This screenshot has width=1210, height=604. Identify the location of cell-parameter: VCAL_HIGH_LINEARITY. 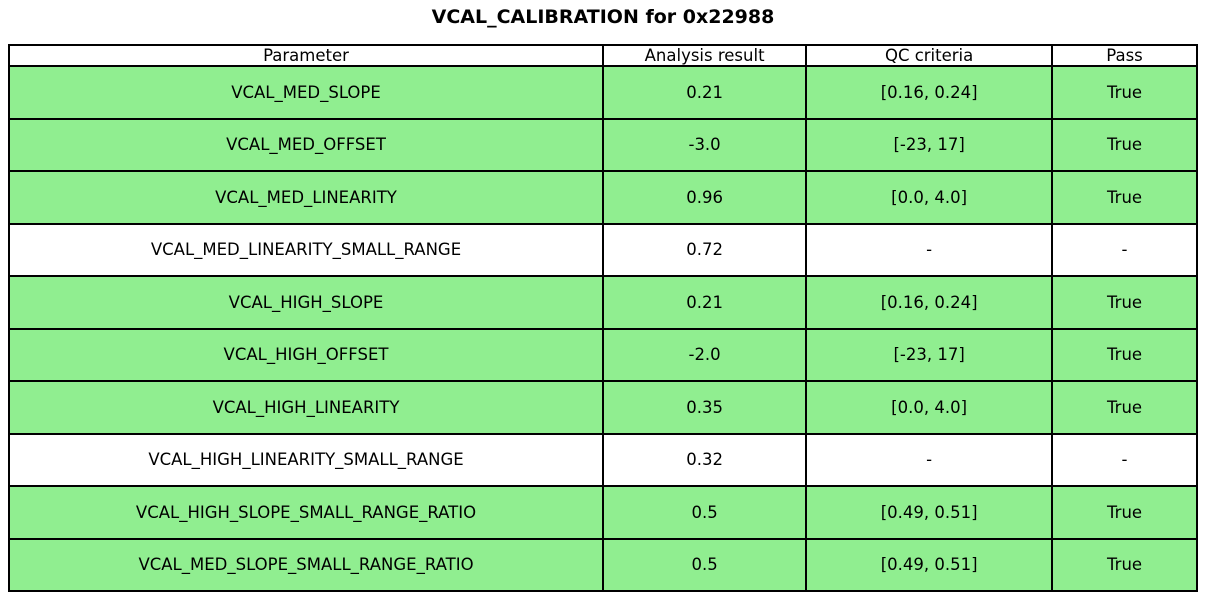
(306, 407).